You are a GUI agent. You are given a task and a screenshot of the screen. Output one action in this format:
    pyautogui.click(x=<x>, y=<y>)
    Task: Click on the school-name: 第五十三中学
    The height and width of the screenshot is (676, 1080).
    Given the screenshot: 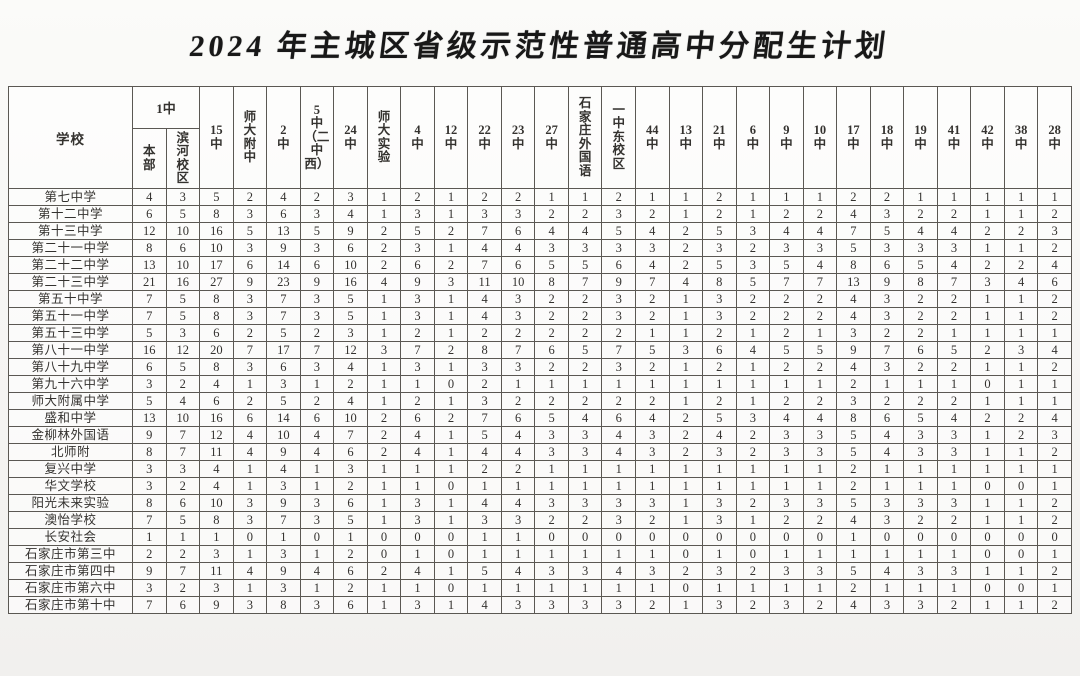 What is the action you would take?
    pyautogui.click(x=70, y=333)
    